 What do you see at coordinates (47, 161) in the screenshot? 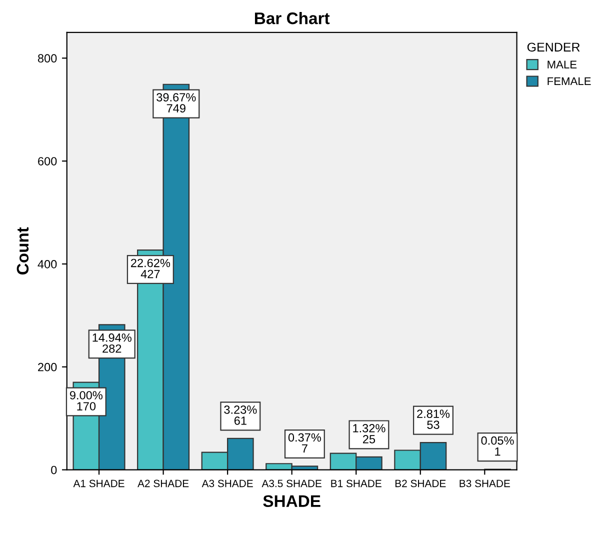
I see `y-tick-label: 600` at bounding box center [47, 161].